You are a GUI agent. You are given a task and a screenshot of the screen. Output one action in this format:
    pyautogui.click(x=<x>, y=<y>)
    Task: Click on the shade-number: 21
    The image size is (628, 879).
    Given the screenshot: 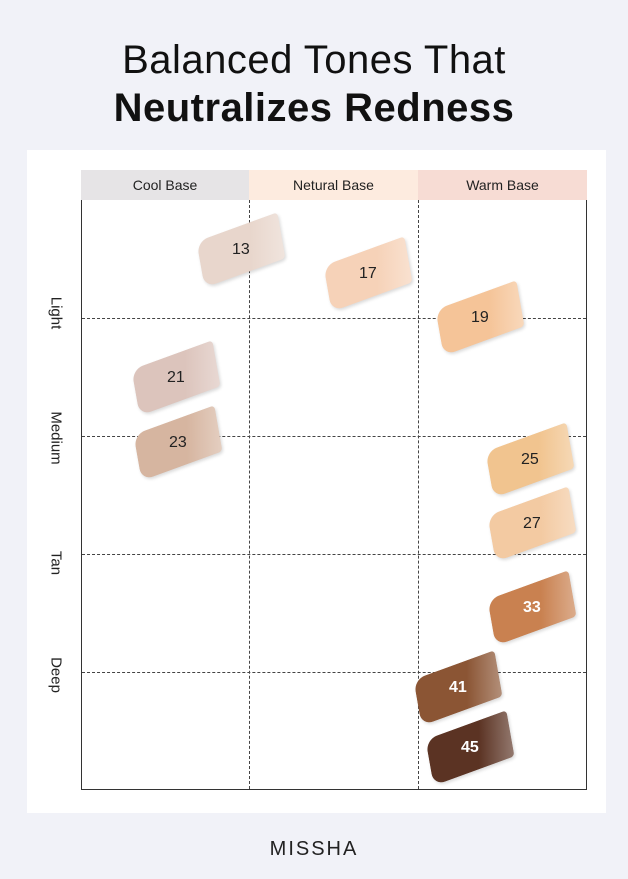 What is the action you would take?
    pyautogui.click(x=176, y=378)
    